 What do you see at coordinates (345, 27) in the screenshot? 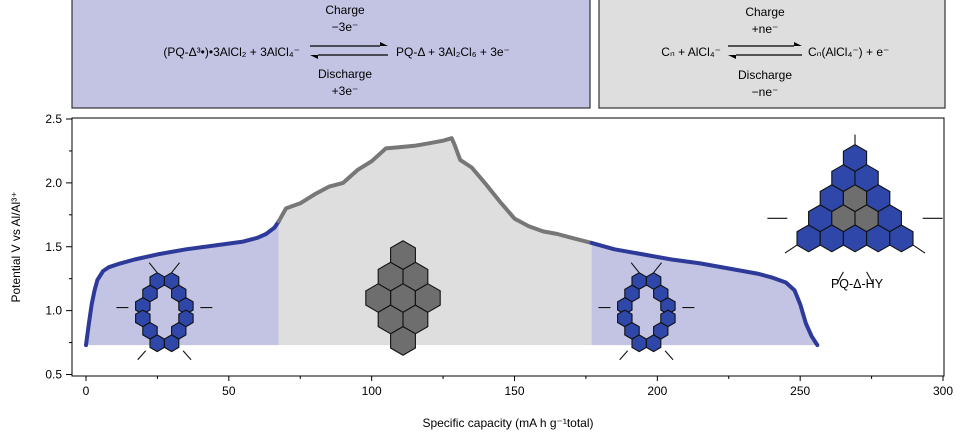
I see `cathode-top-sub: −3e⁻` at bounding box center [345, 27].